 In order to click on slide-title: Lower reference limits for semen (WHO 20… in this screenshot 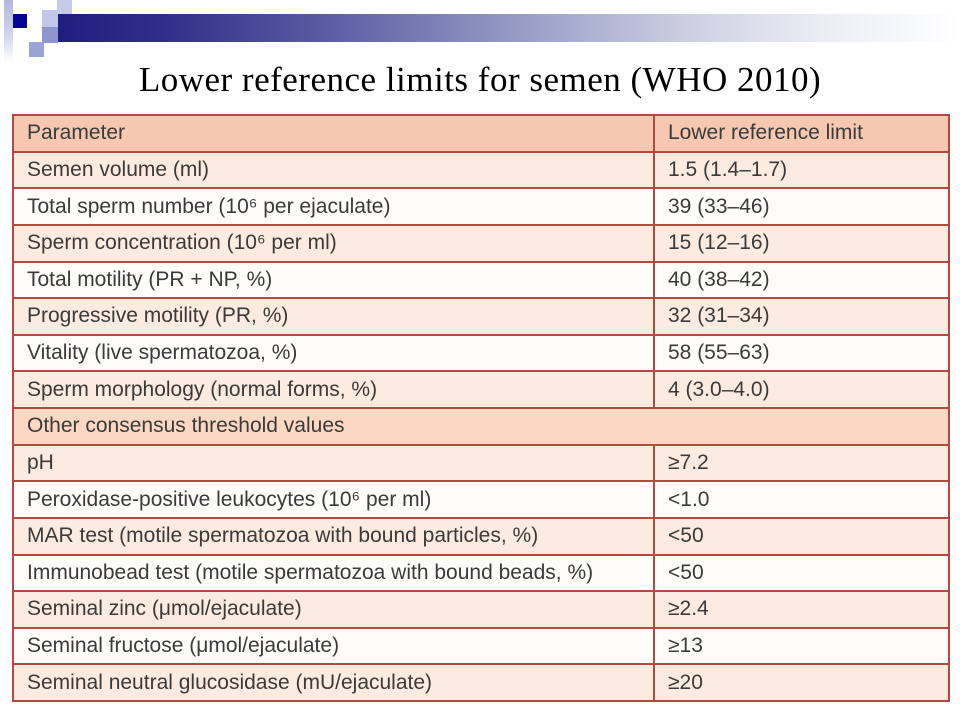, I will do `click(480, 79)`.